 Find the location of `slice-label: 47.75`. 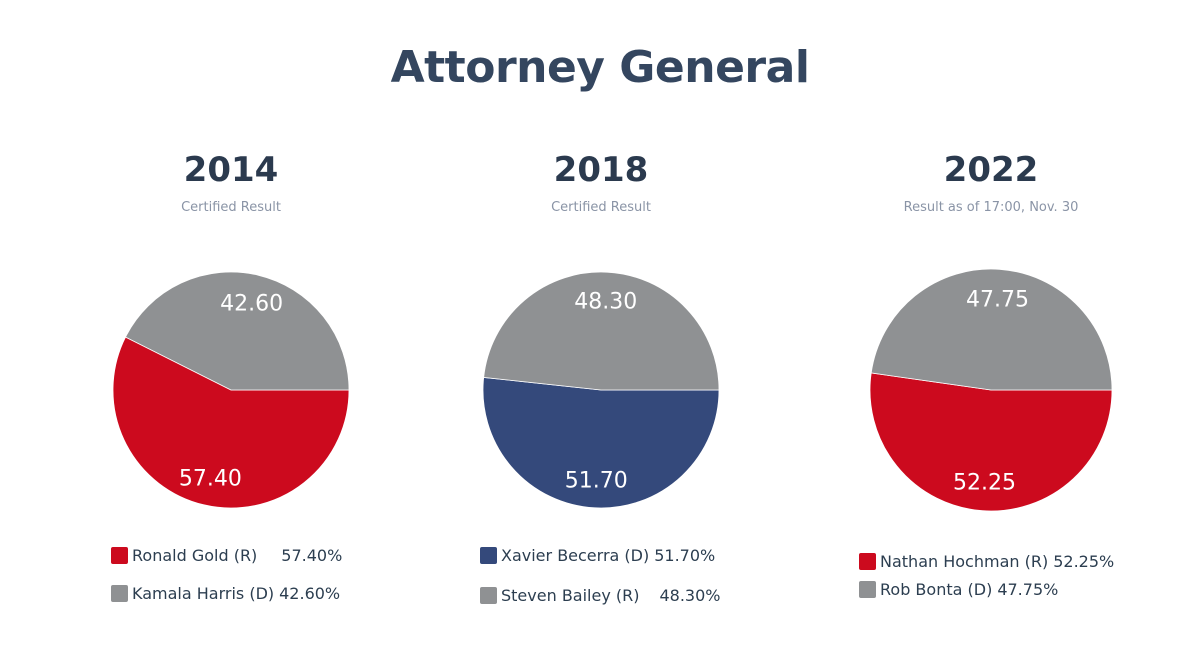

slice-label: 47.75 is located at coordinates (997, 299).